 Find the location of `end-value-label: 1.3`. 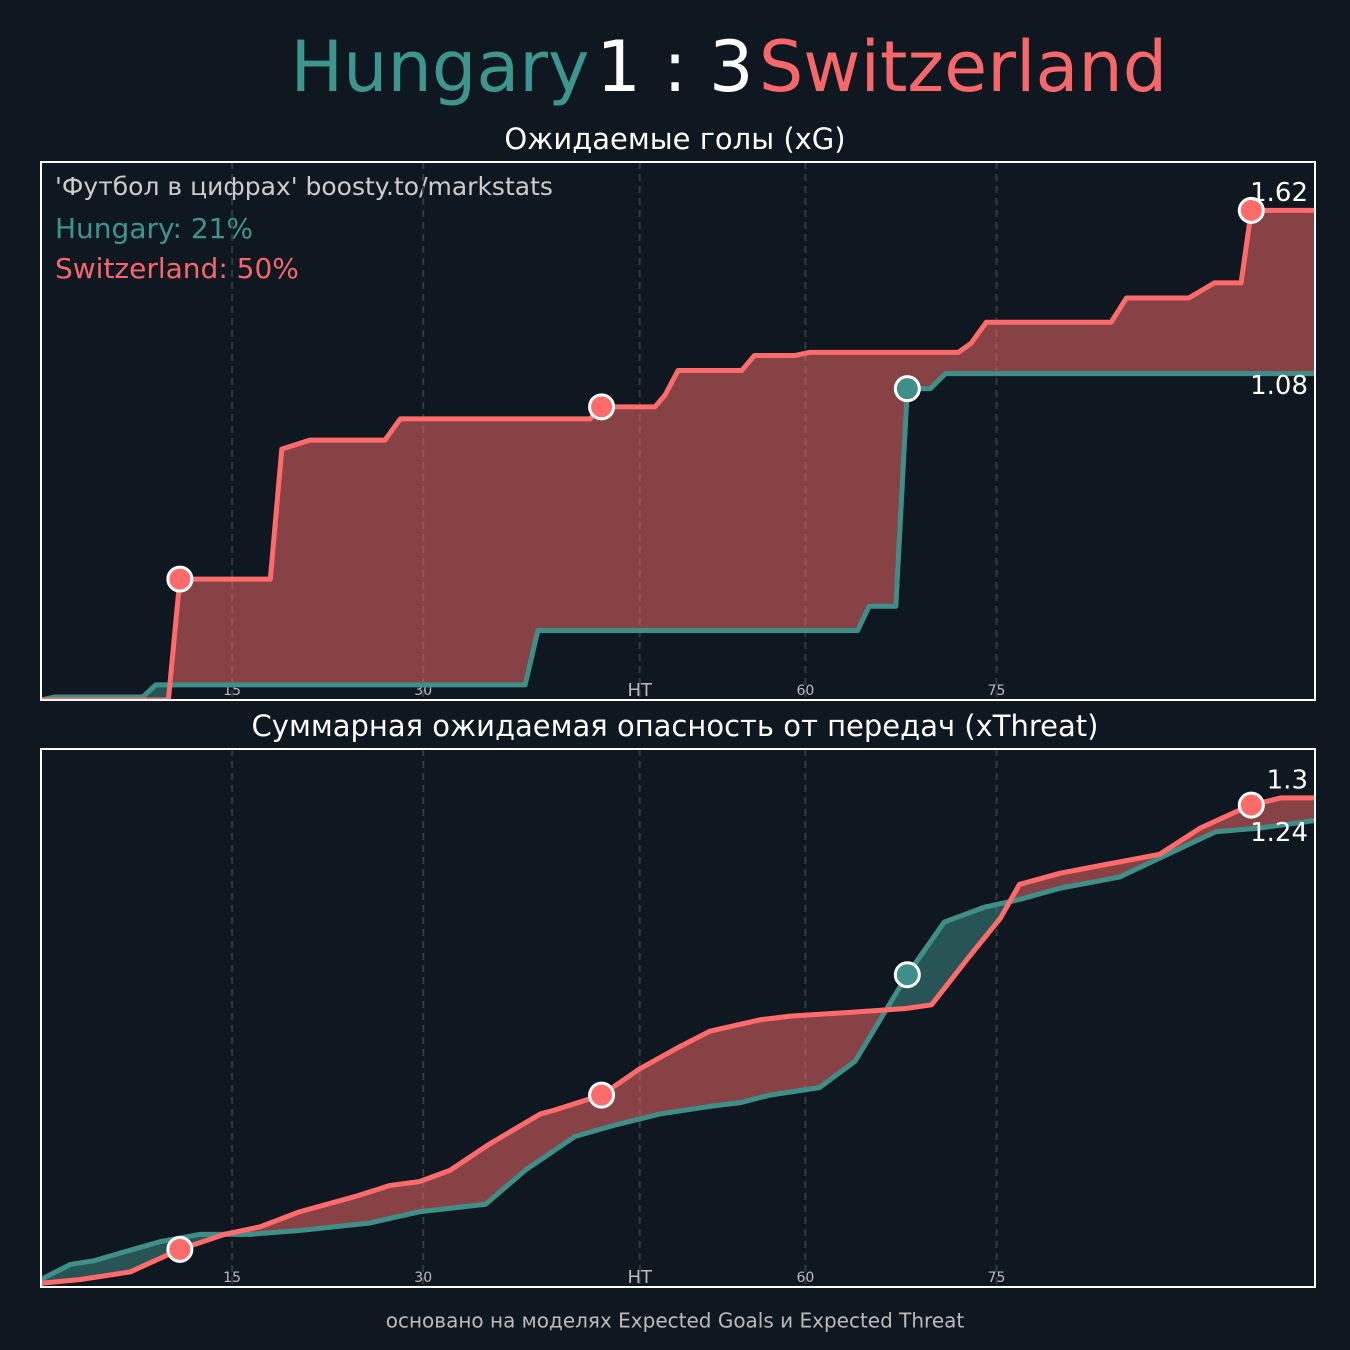

end-value-label: 1.3 is located at coordinates (1287, 780).